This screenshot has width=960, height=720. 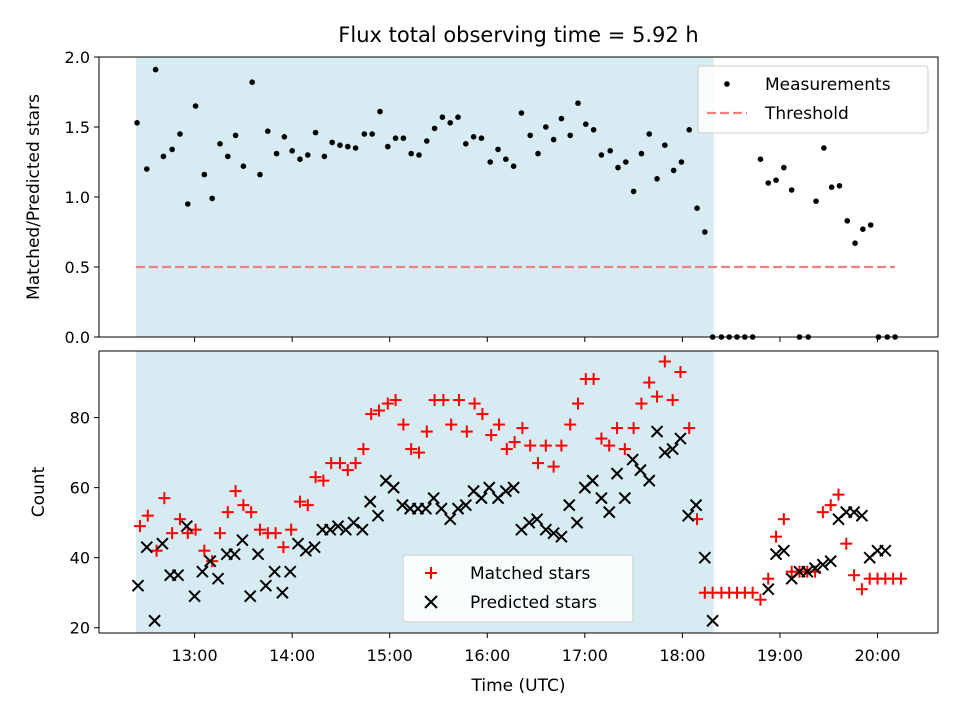 What do you see at coordinates (80, 628) in the screenshot?
I see `y-tick-label: 20` at bounding box center [80, 628].